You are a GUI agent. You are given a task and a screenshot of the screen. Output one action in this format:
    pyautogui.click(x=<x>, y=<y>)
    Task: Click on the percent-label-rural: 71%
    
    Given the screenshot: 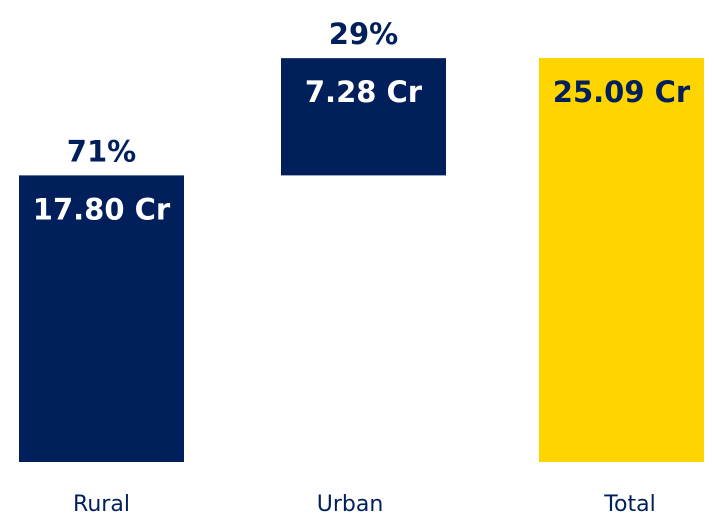 What is the action you would take?
    pyautogui.click(x=101, y=151)
    